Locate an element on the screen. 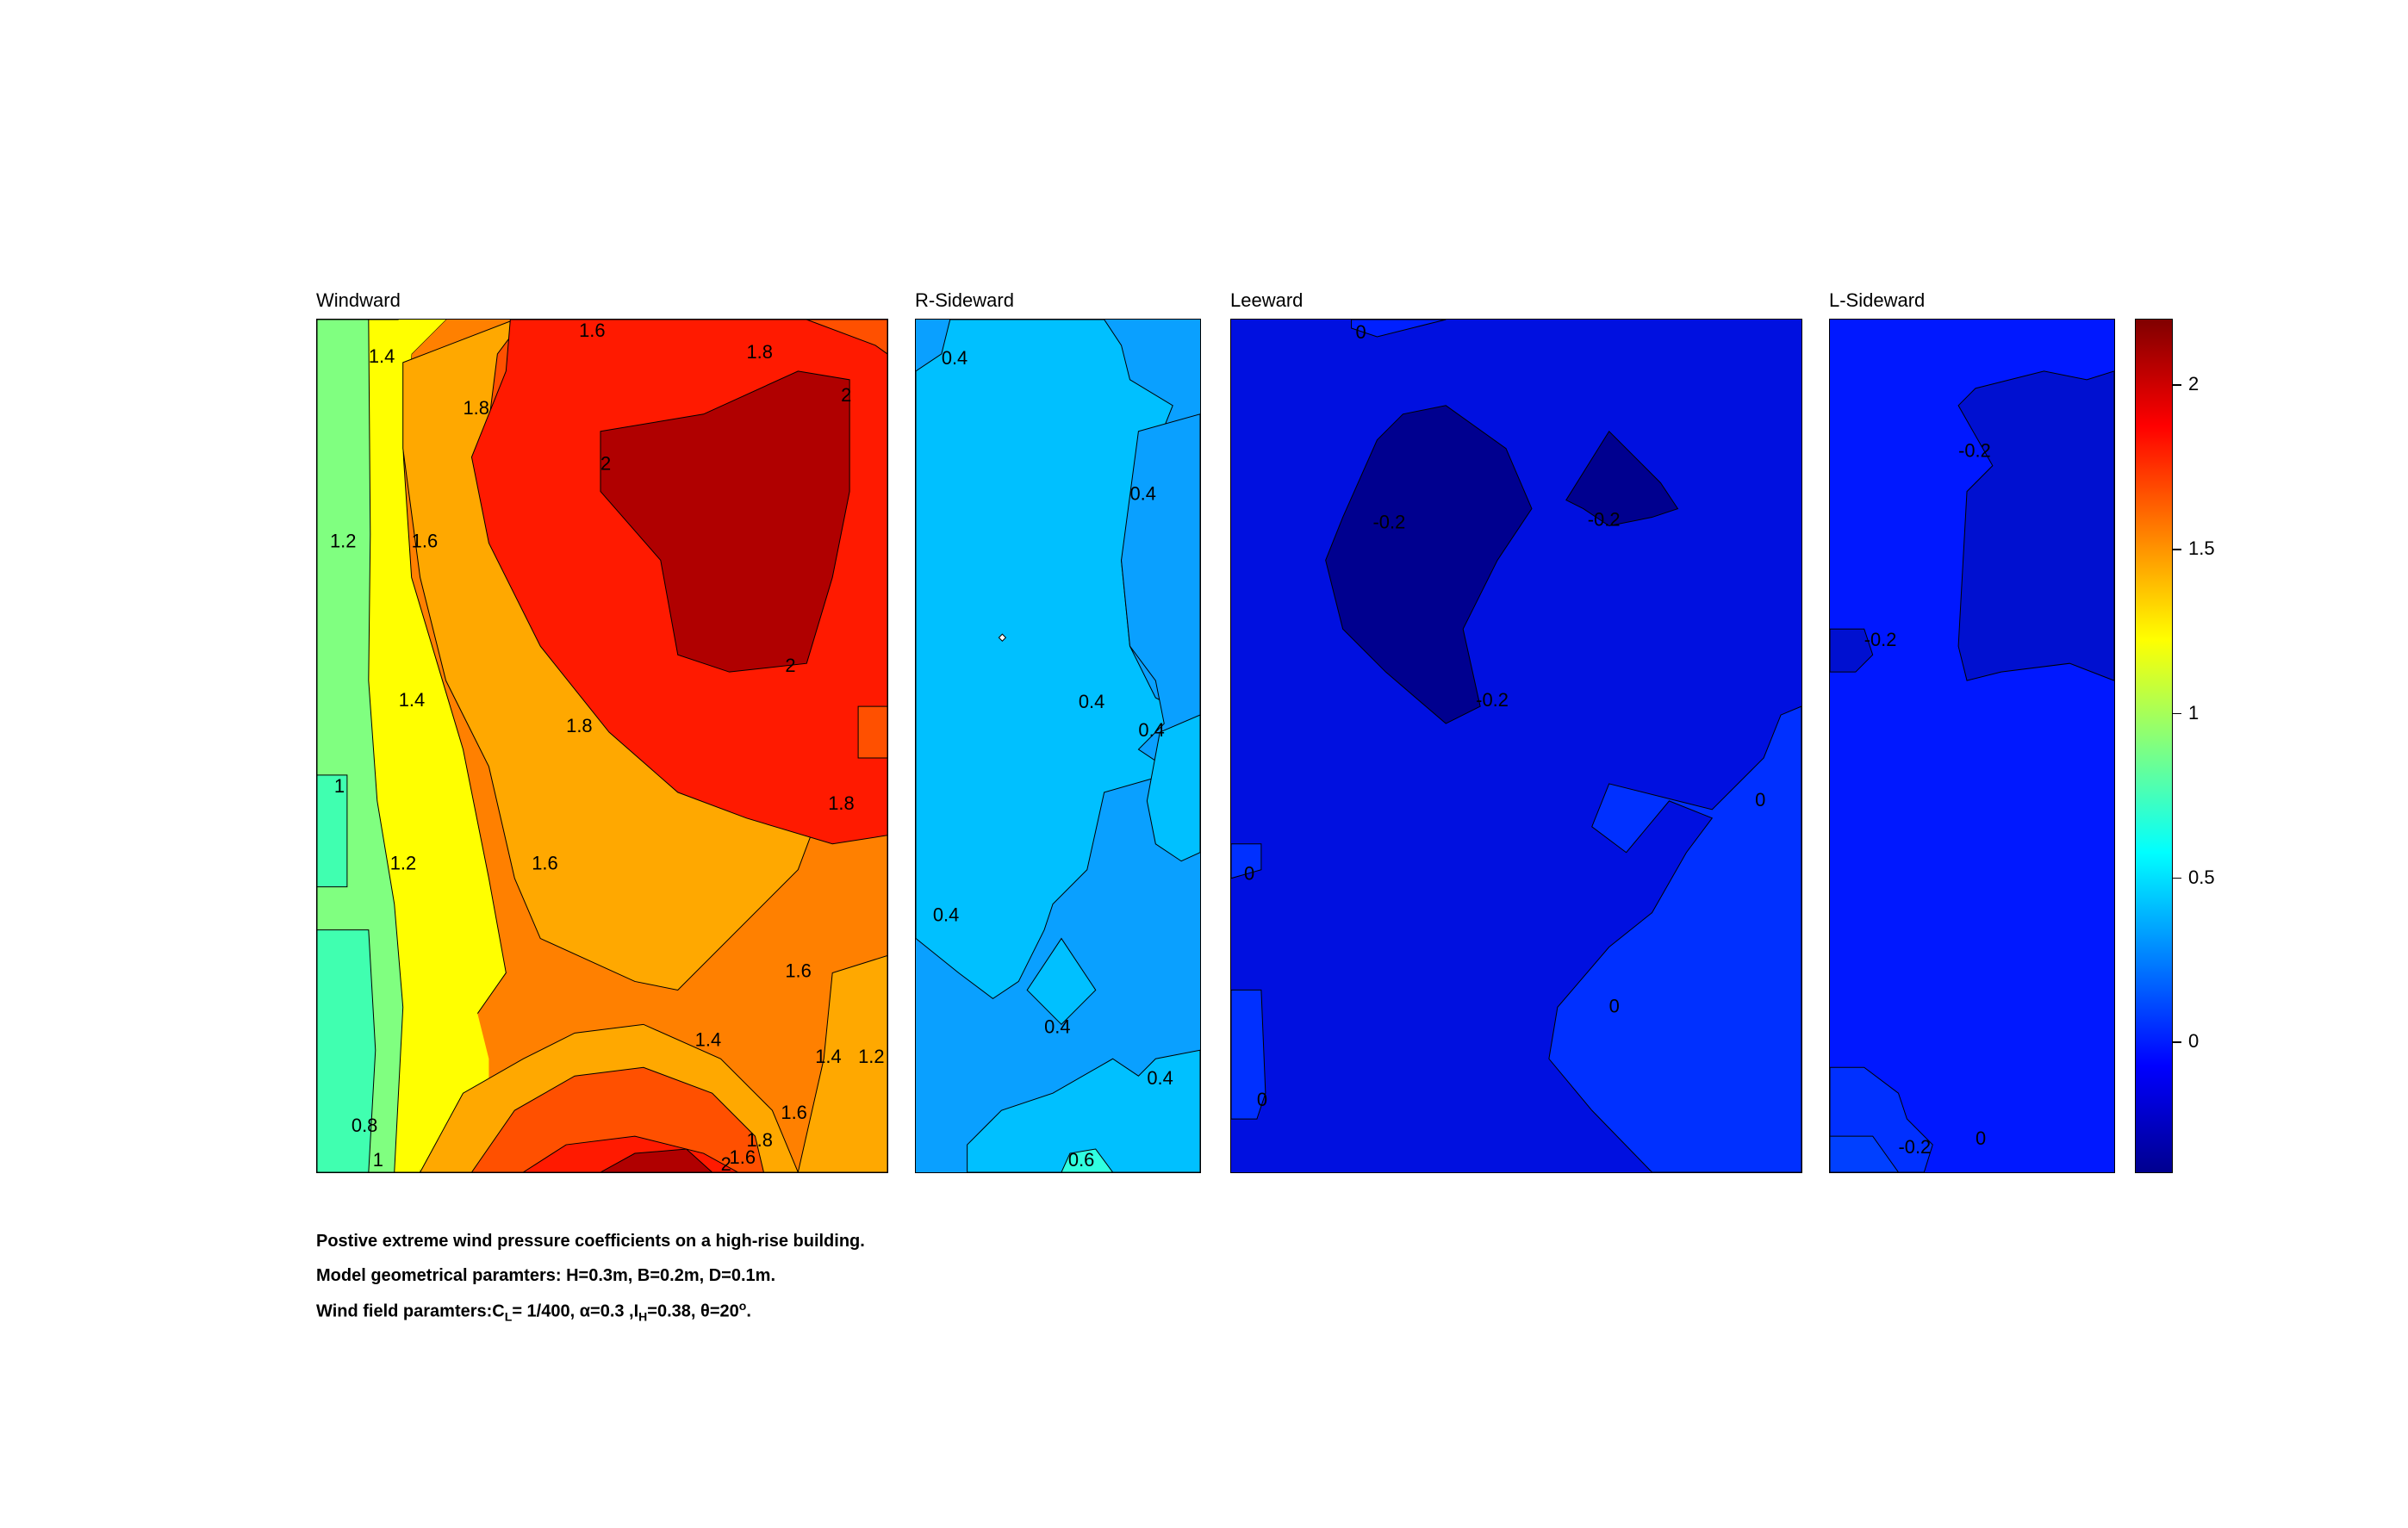 This screenshot has width=2408, height=1528. fill-marker is located at coordinates (1003, 637).